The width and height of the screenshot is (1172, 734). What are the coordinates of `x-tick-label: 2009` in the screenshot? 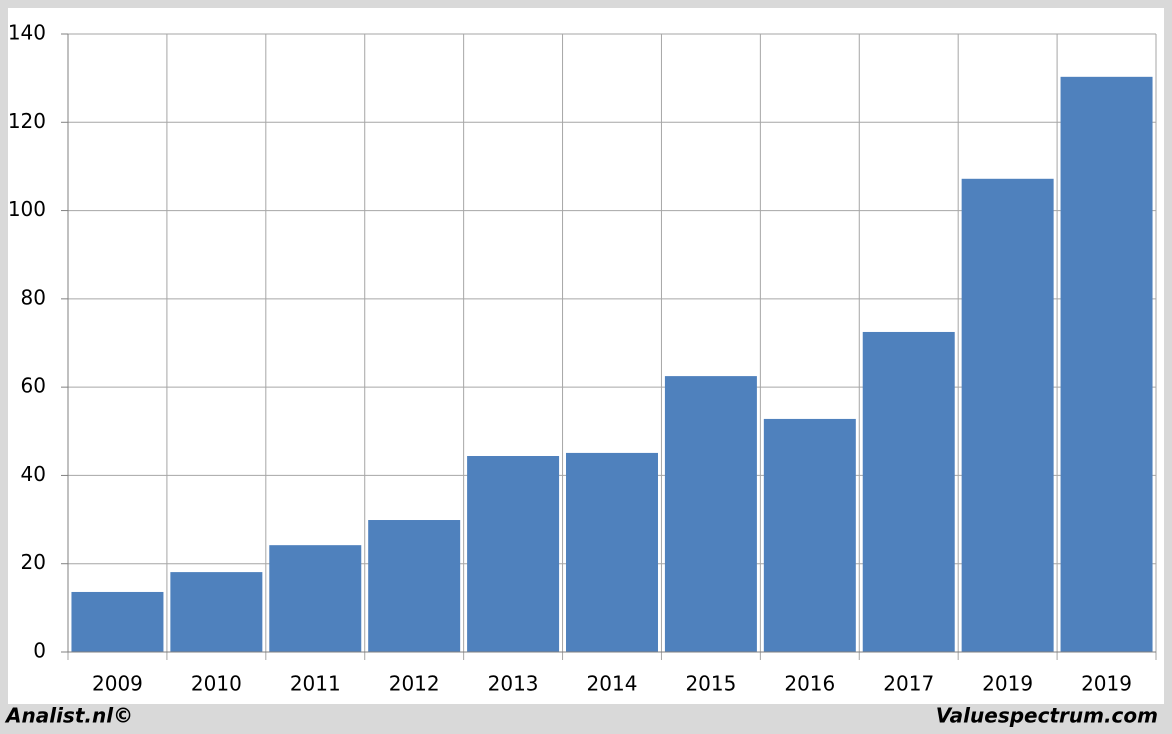 It's located at (117, 684).